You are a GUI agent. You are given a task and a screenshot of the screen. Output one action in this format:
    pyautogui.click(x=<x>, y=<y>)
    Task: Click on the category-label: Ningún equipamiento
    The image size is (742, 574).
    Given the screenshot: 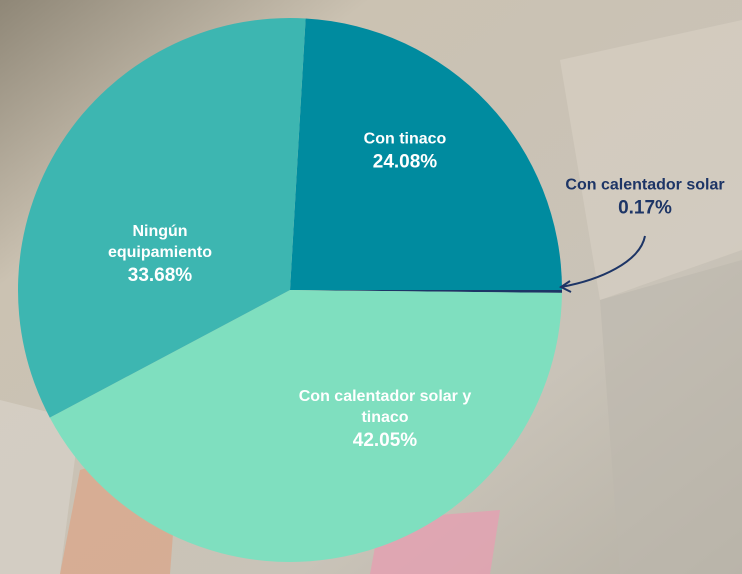 What is the action you would take?
    pyautogui.click(x=159, y=242)
    